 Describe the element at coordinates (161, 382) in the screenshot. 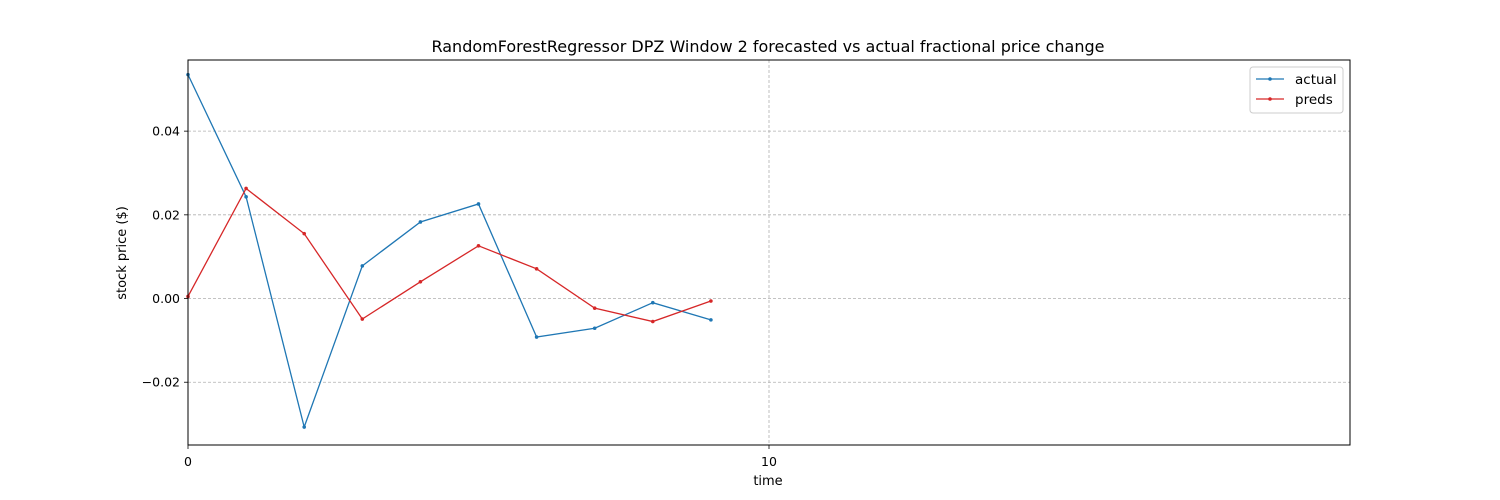

I see `y-tick-label: −0.02` at that location.